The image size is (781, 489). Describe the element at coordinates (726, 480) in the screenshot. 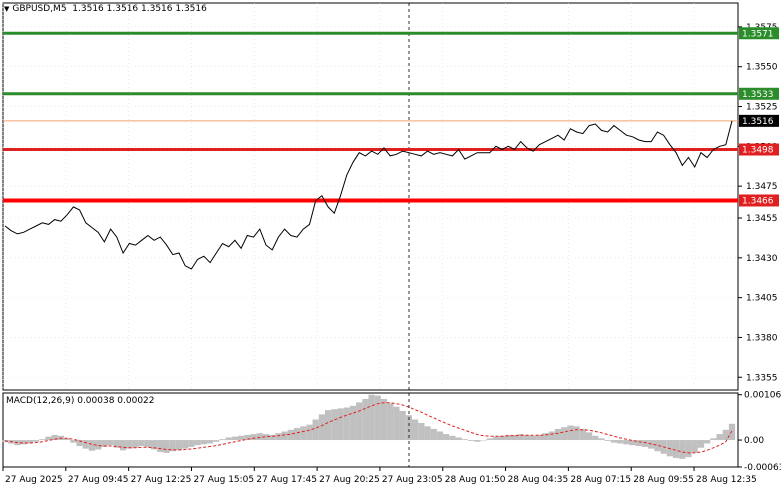

I see `time-tick-label: 28 Aug 12:35` at that location.